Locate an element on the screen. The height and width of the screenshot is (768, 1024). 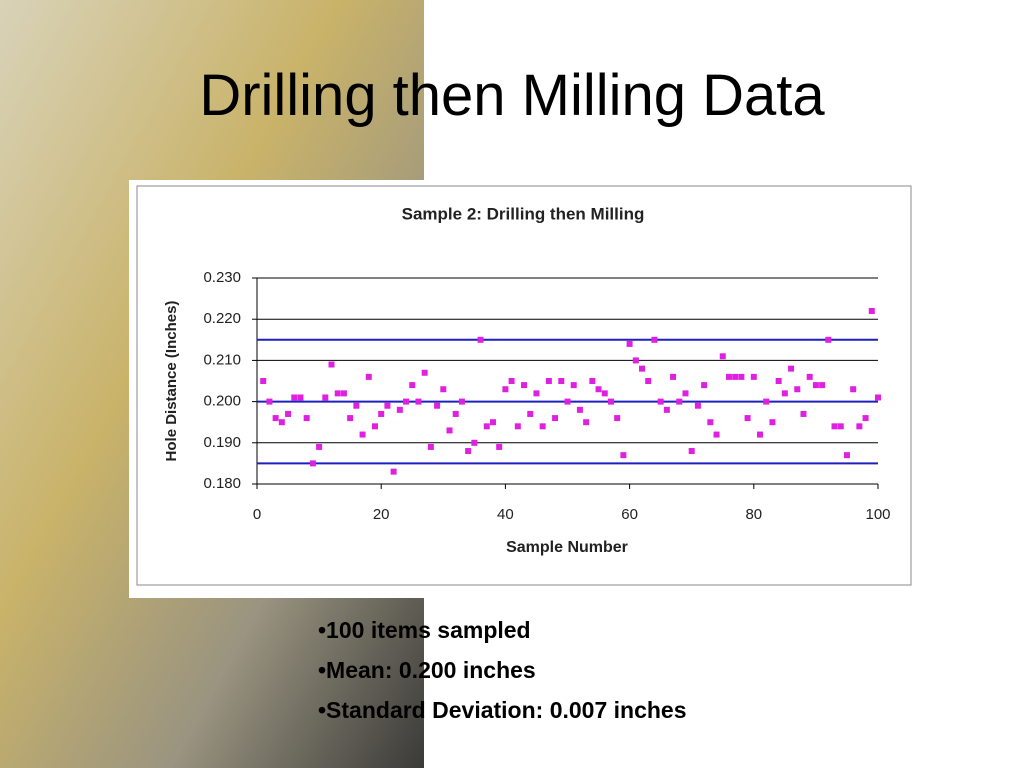
chart-title: Sample 2: Drilling then Milling is located at coordinates (523, 213).